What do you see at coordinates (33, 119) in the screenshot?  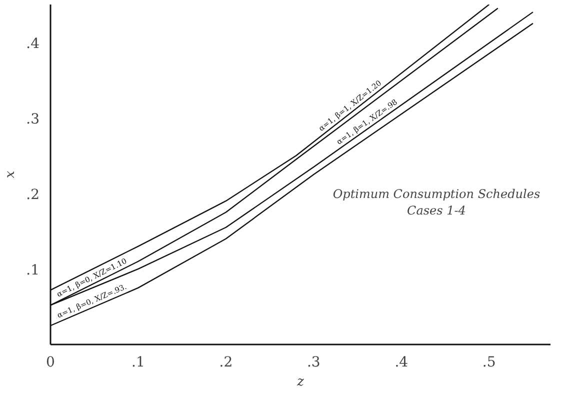 I see `y-tick-label: .3` at bounding box center [33, 119].